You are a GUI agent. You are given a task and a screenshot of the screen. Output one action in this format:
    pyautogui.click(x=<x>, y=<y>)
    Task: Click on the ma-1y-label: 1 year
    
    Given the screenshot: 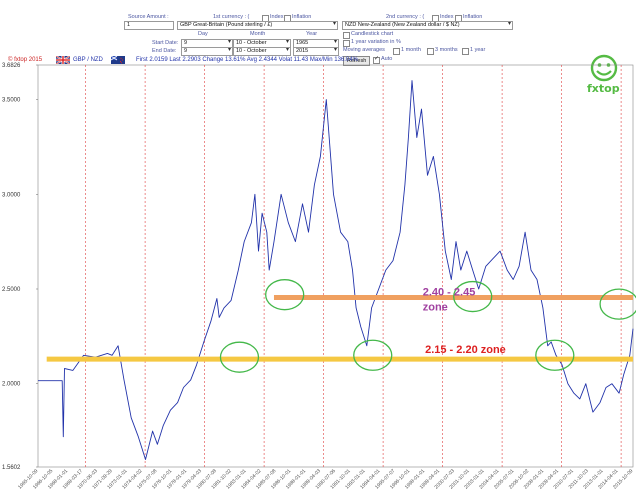 What is the action you would take?
    pyautogui.click(x=478, y=50)
    